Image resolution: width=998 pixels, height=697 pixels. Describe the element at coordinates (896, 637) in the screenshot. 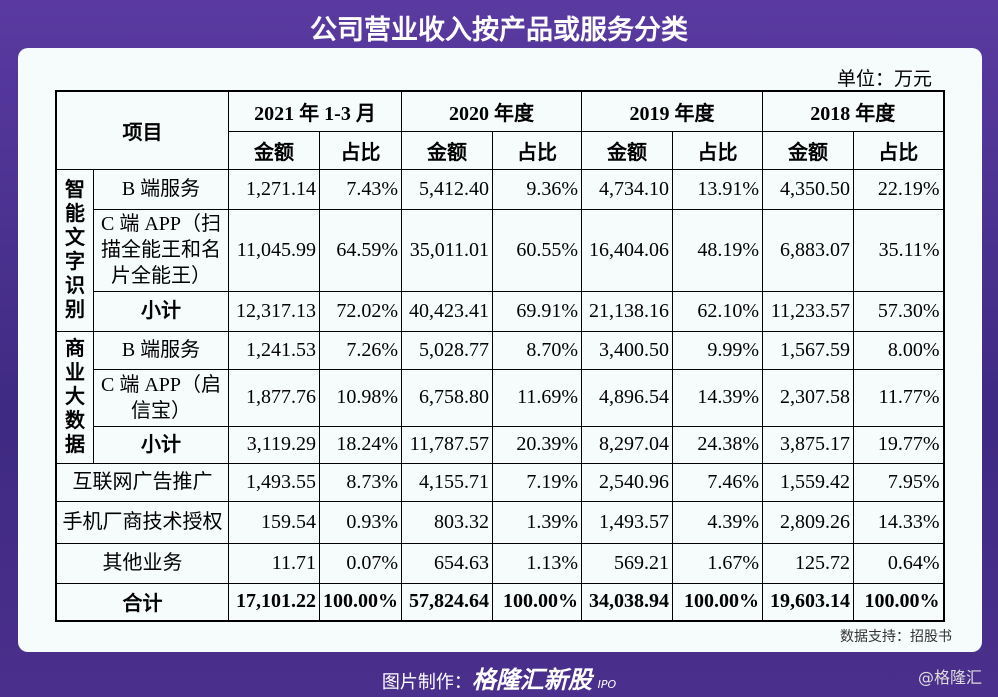

I see `source: 数据支持：招股书` at that location.